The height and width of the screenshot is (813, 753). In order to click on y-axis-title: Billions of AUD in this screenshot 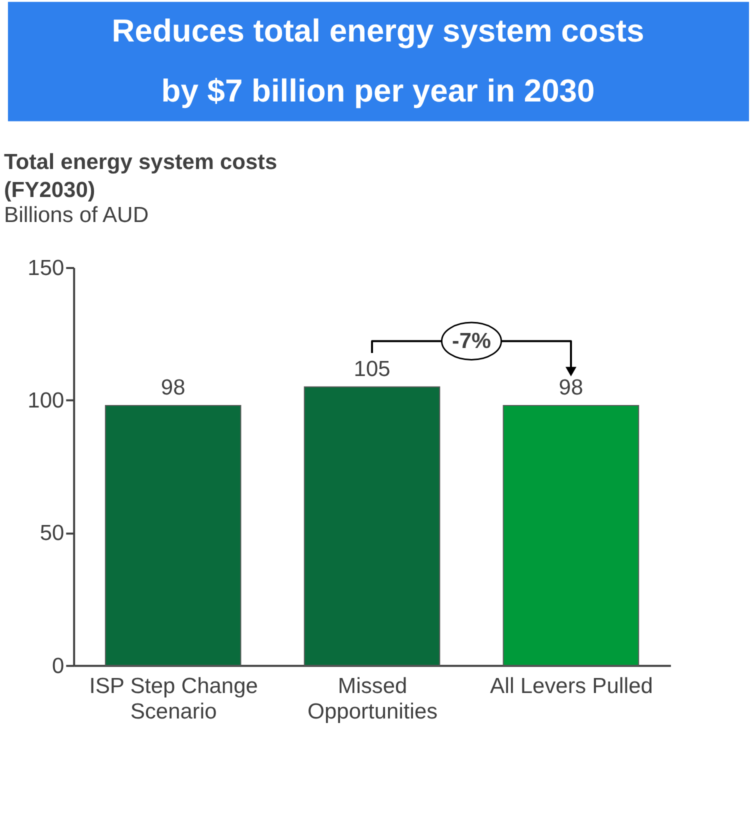, I will do `click(76, 214)`.